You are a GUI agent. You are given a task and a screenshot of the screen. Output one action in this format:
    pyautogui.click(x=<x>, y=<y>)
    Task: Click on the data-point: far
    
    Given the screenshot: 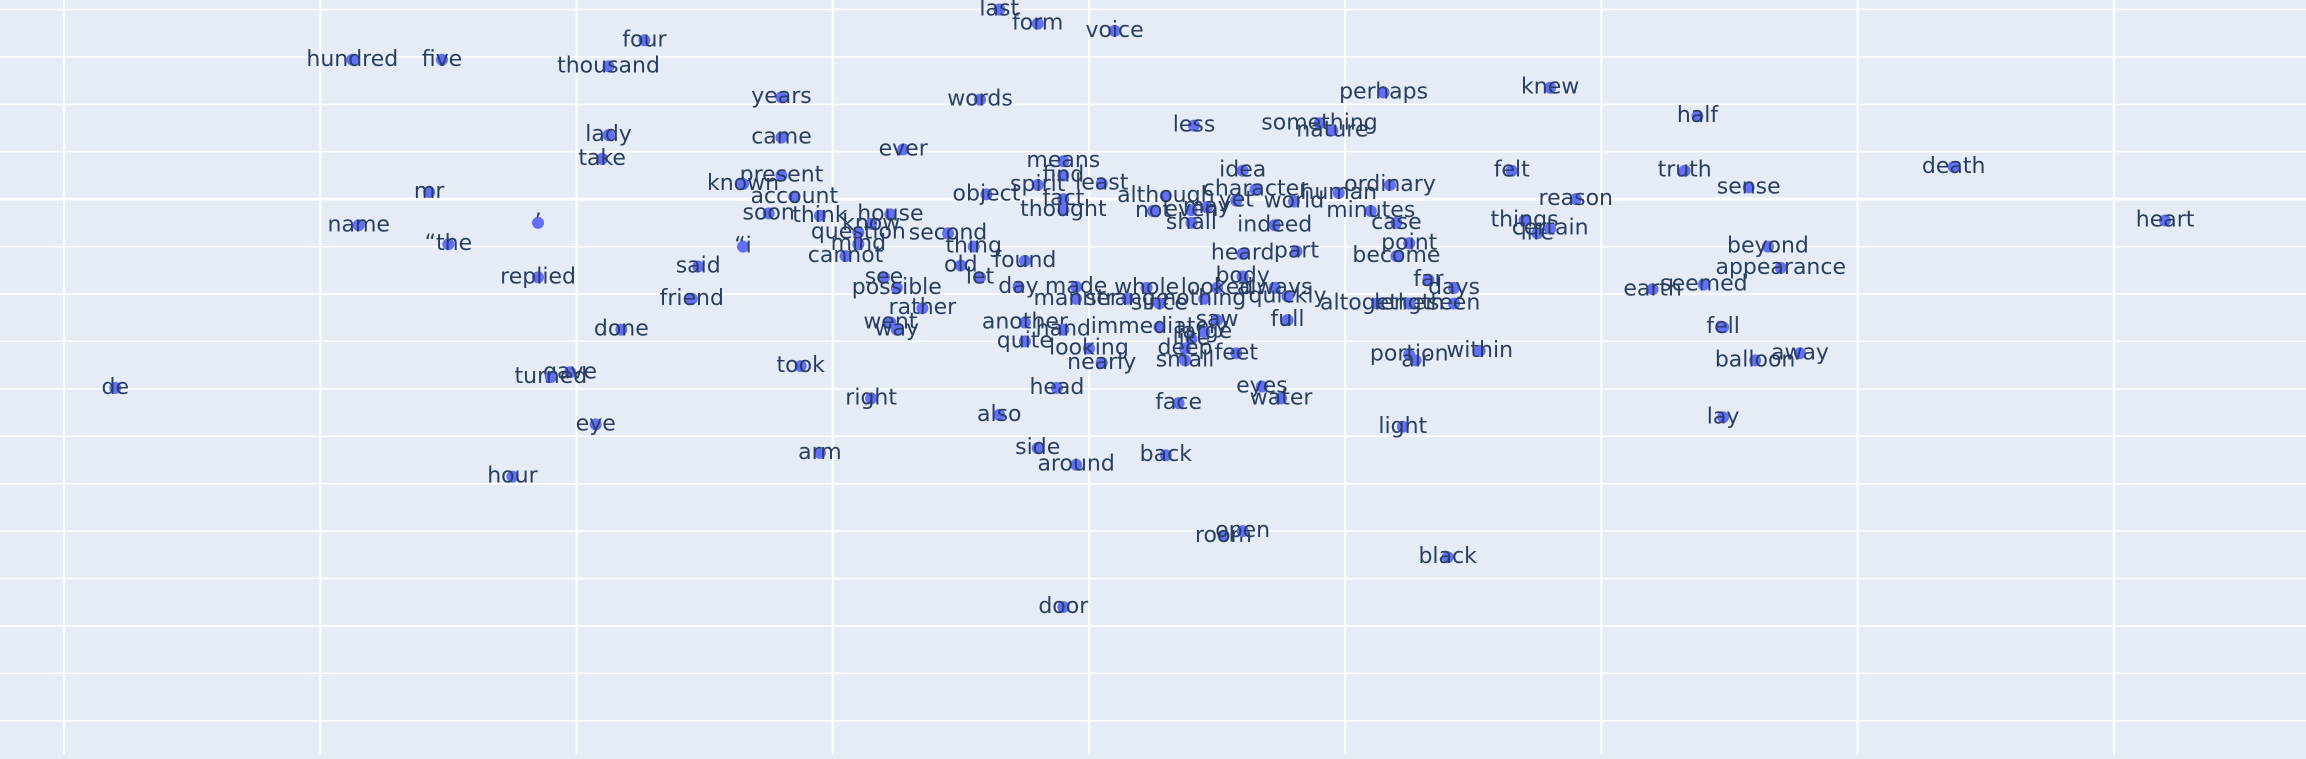 What is the action you would take?
    pyautogui.click(x=1428, y=279)
    